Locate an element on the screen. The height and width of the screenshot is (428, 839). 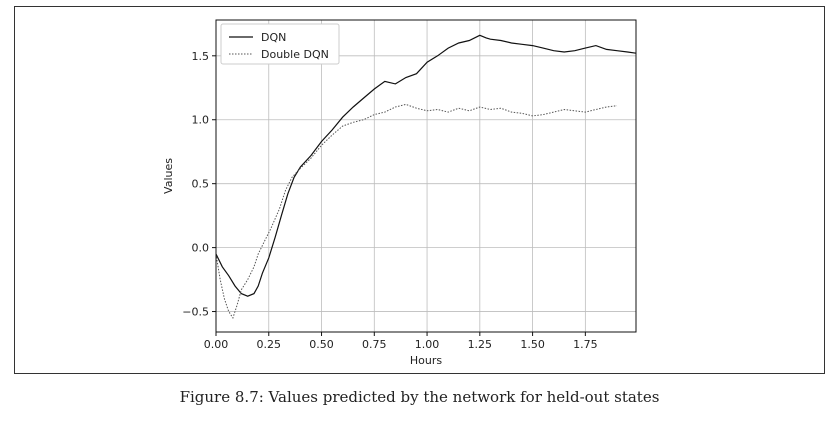
legend-label: Double DQN is located at coordinates (295, 54).